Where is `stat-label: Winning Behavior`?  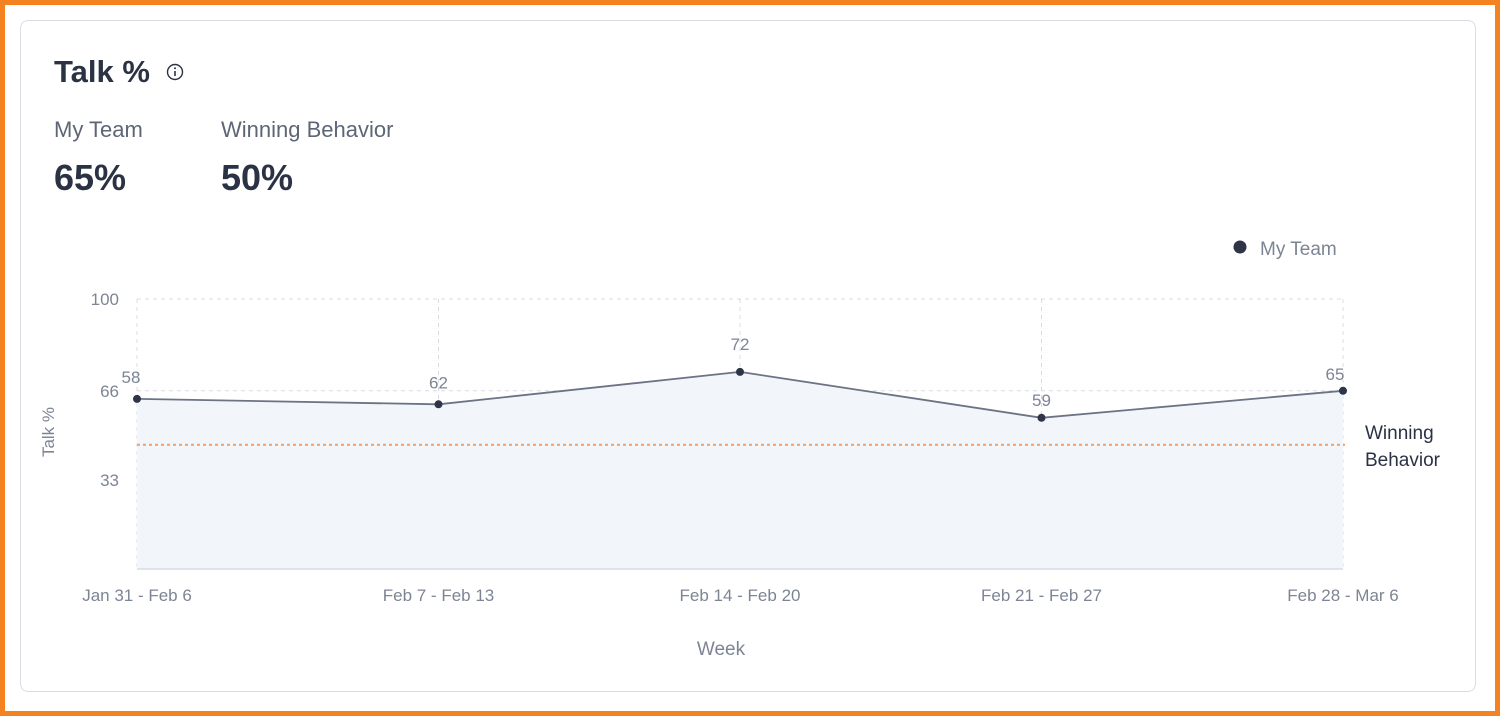 stat-label: Winning Behavior is located at coordinates (307, 129).